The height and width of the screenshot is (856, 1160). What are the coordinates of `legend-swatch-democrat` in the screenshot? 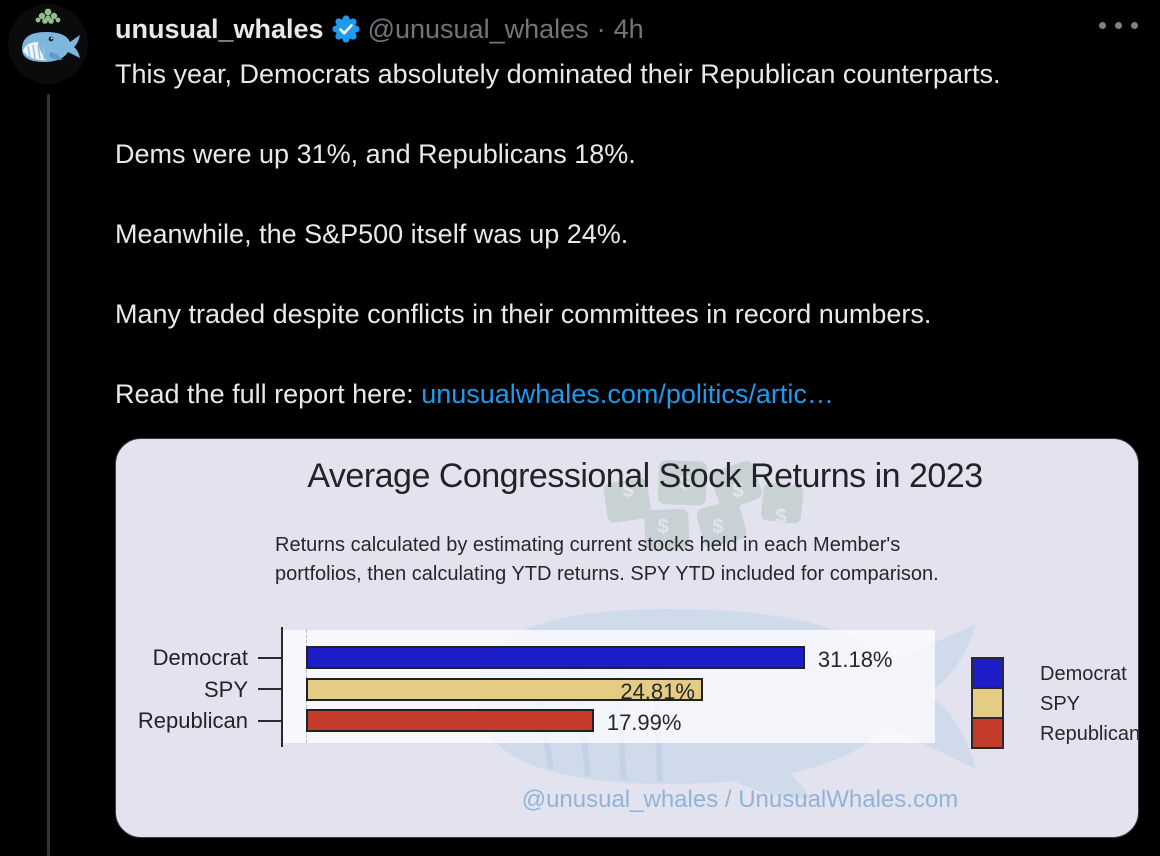 It's located at (987, 673).